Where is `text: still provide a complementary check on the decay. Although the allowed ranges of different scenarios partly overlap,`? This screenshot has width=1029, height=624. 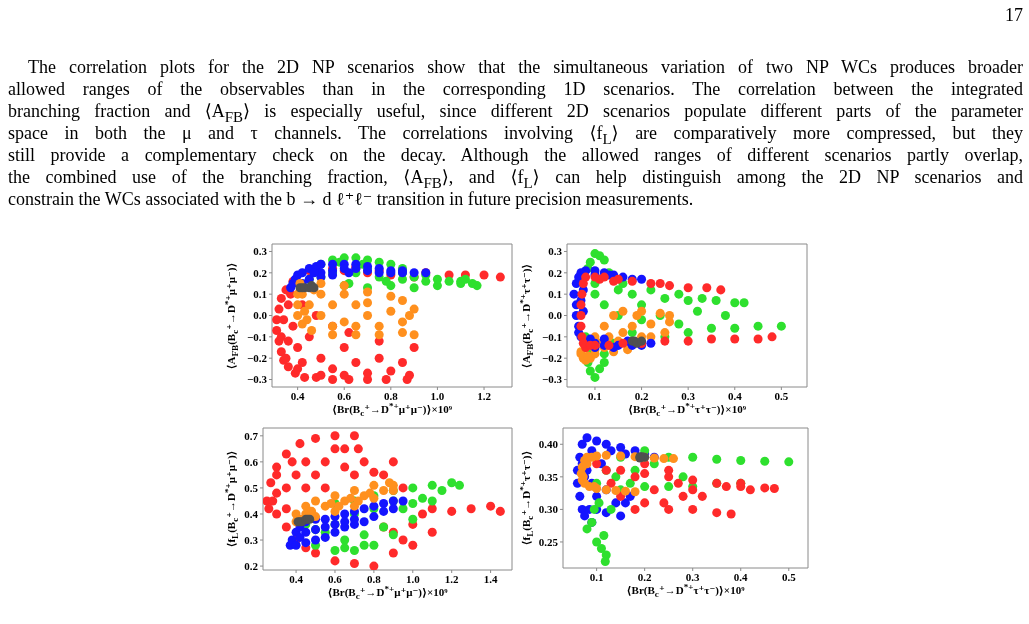 text: still provide a complementary check on the decay. Although the allowed ranges of different scenarios partly overlap, is located at coordinates (515, 155).